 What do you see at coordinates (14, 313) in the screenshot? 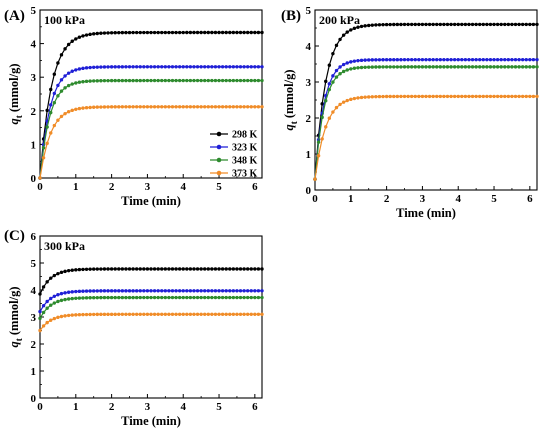
I see `y-axis-unit: (mmol/g)` at bounding box center [14, 313].